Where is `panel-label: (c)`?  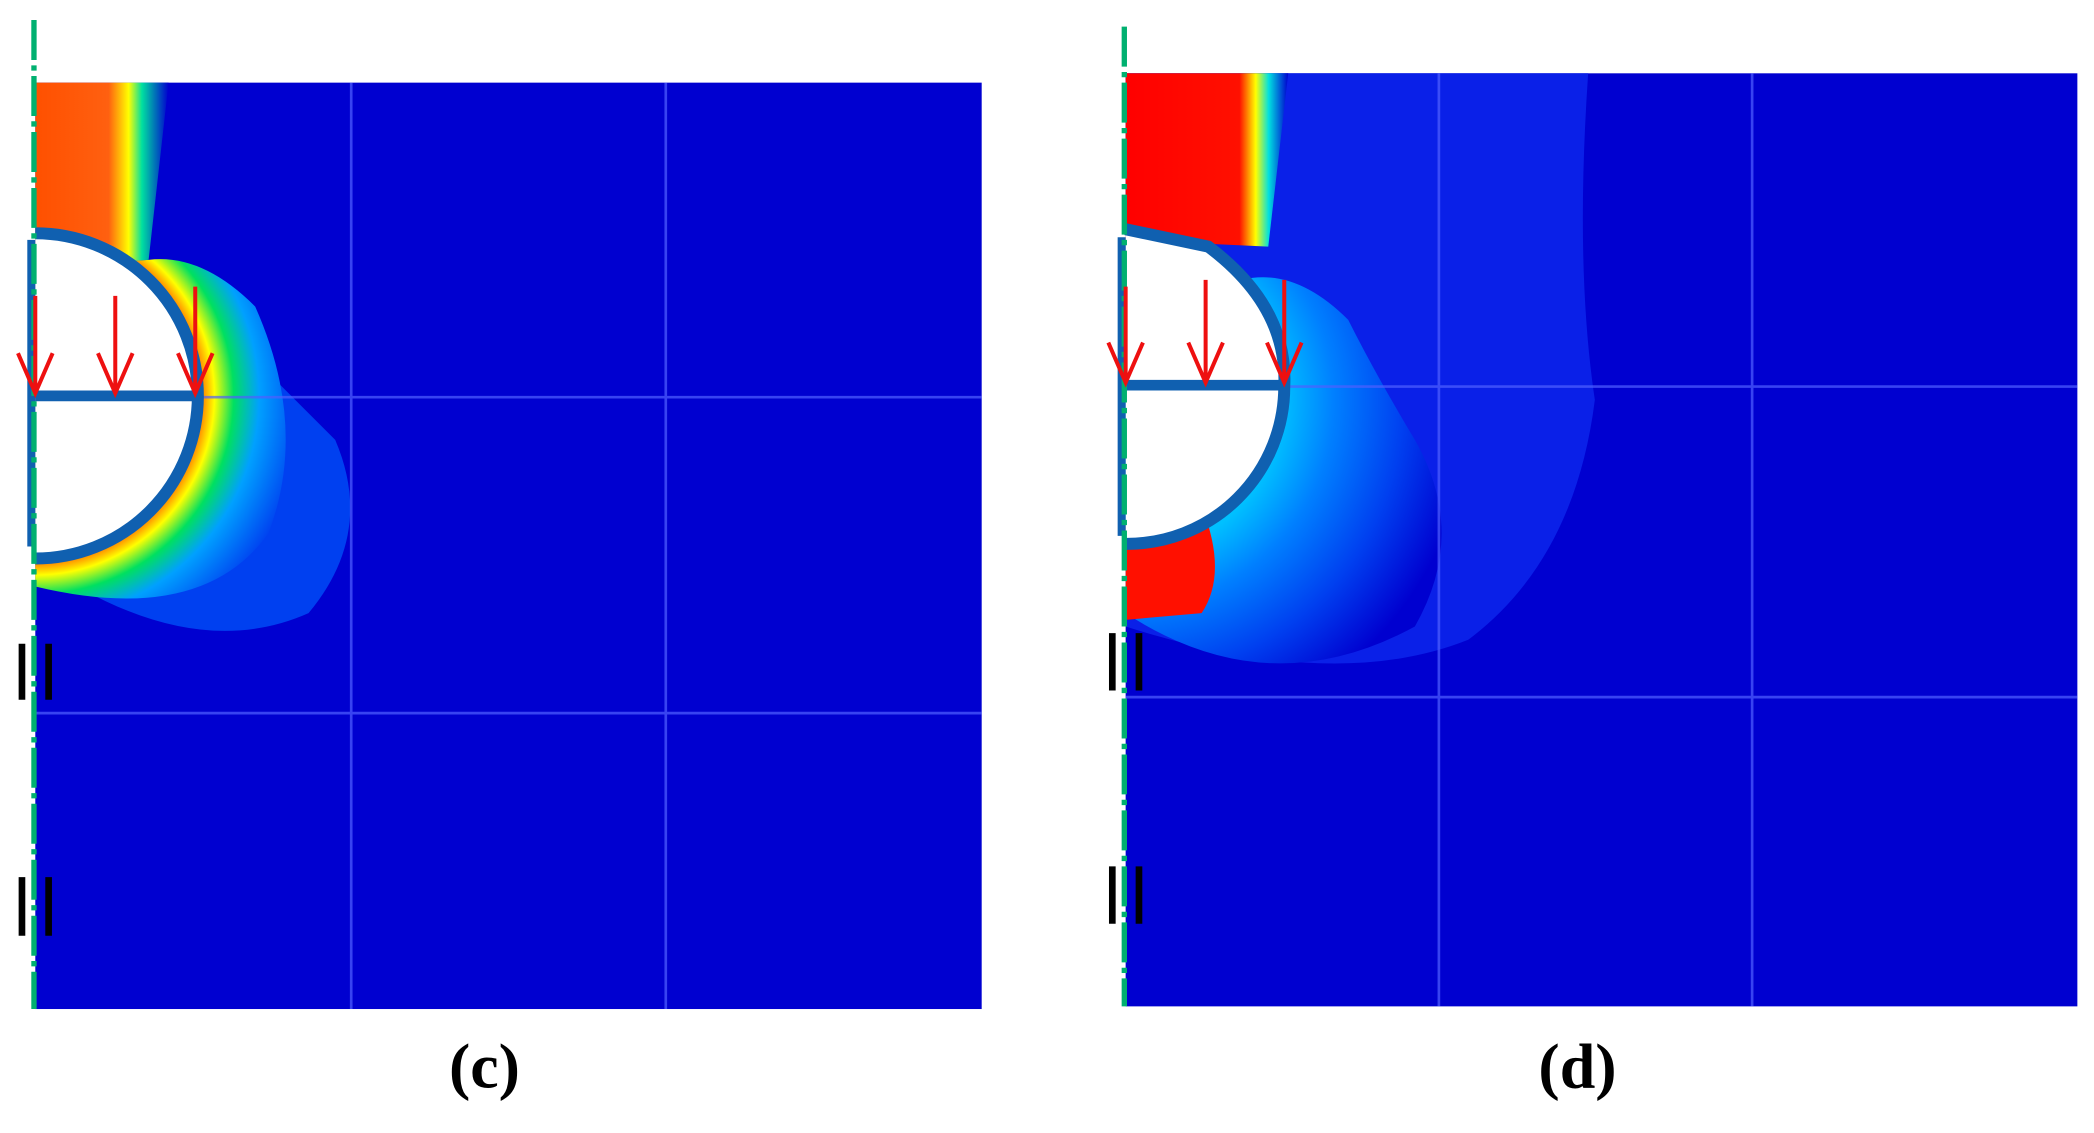
panel-label: (c) is located at coordinates (484, 1066).